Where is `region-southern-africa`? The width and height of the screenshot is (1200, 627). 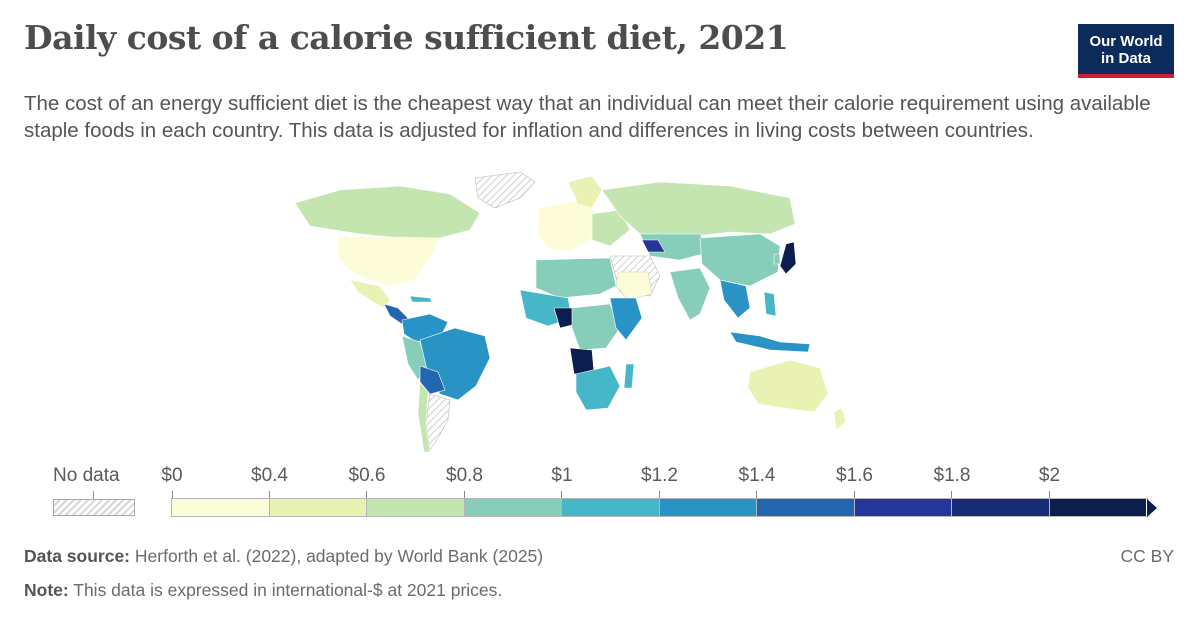
region-southern-africa is located at coordinates (598, 388).